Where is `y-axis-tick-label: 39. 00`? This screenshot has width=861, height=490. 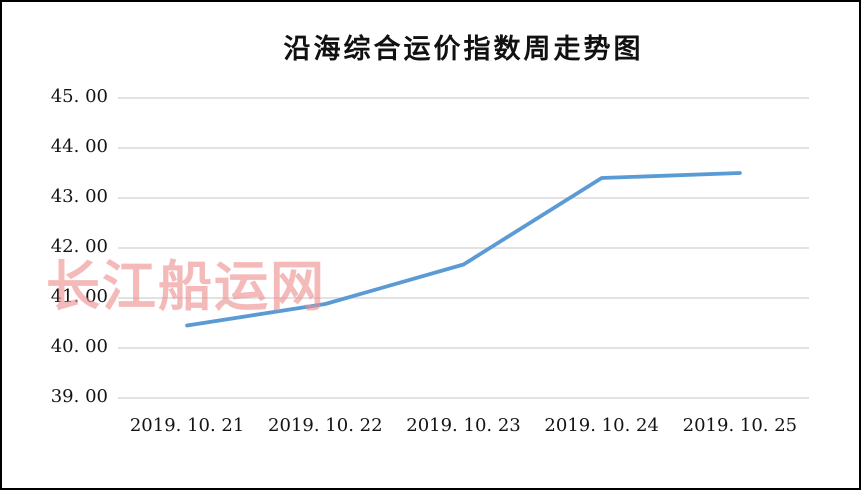
y-axis-tick-label: 39. 00 is located at coordinates (79, 396).